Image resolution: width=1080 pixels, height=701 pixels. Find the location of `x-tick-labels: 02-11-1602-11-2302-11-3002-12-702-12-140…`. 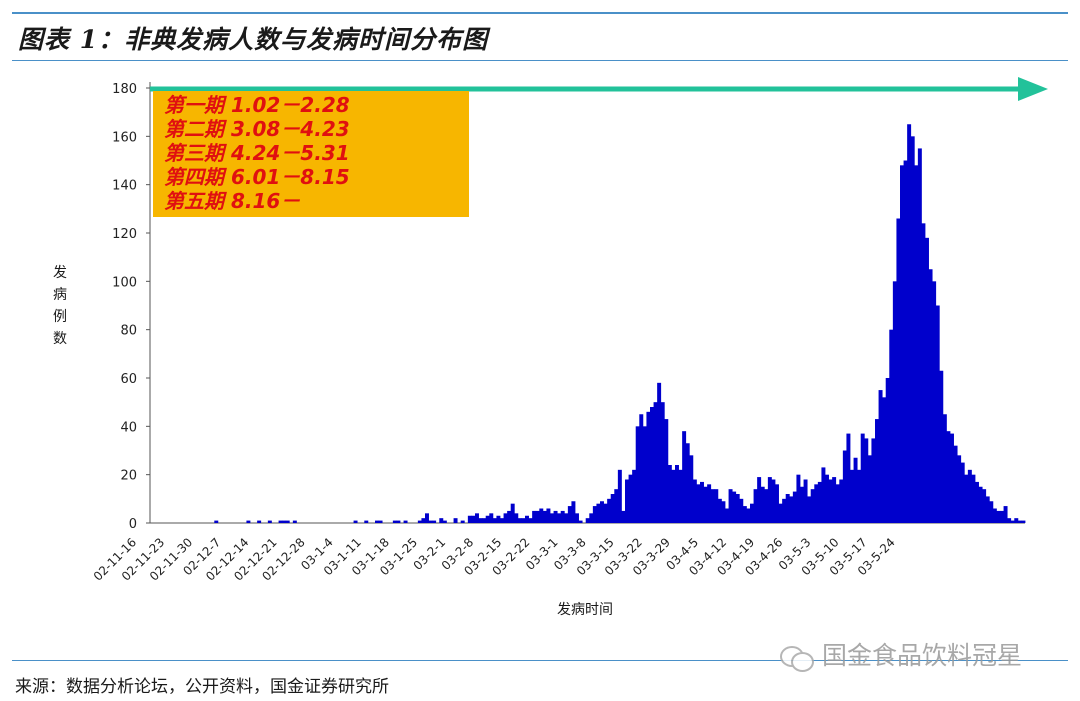

x-tick-labels: 02-11-1602-11-2302-11-3002-12-702-12-140… is located at coordinates (494, 559).